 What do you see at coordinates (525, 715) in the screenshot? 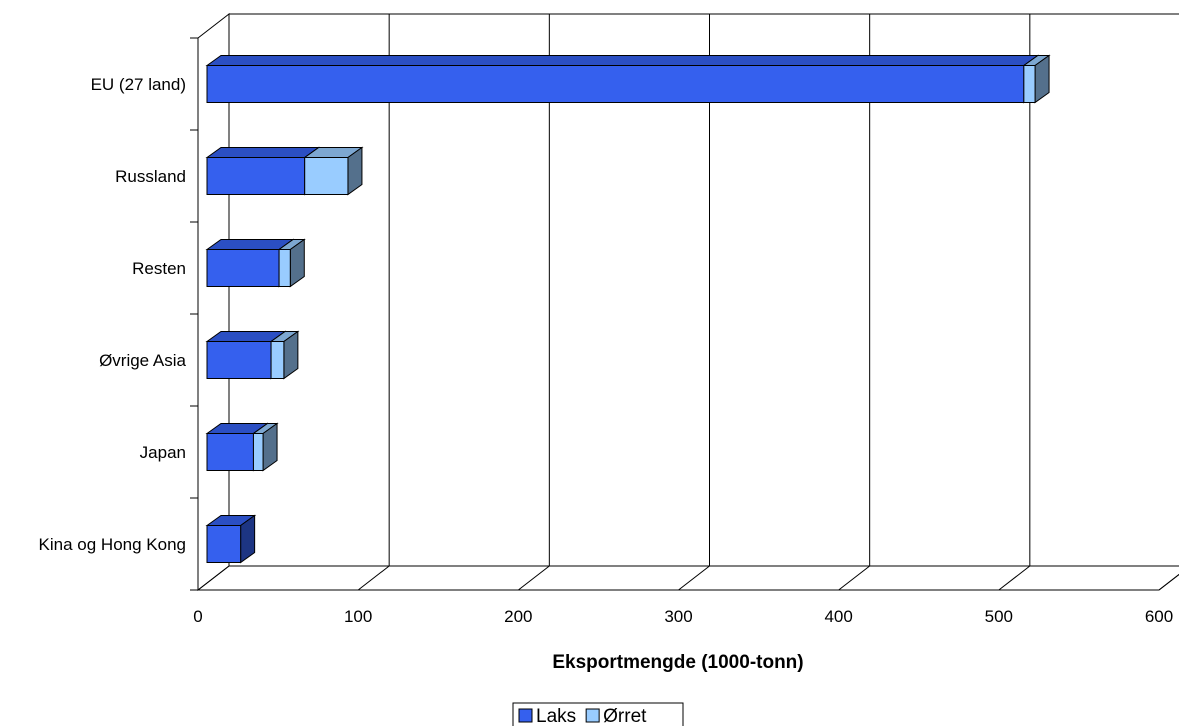
I see `legend-swatch-laks` at bounding box center [525, 715].